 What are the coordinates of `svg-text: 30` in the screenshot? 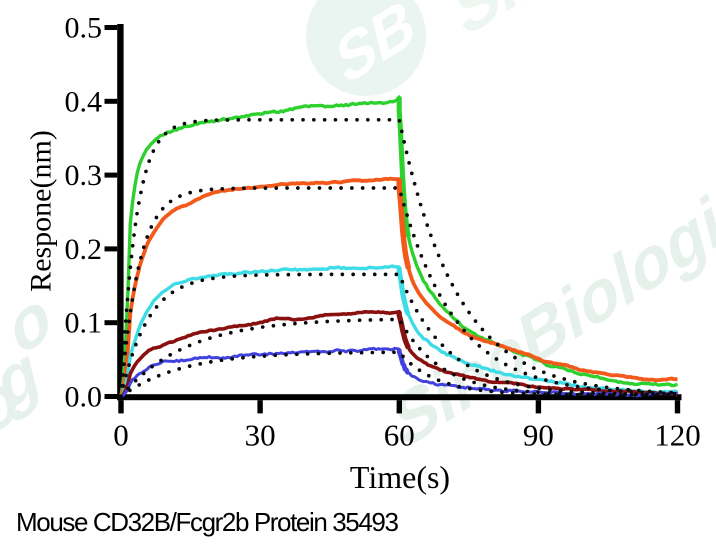 It's located at (260, 435).